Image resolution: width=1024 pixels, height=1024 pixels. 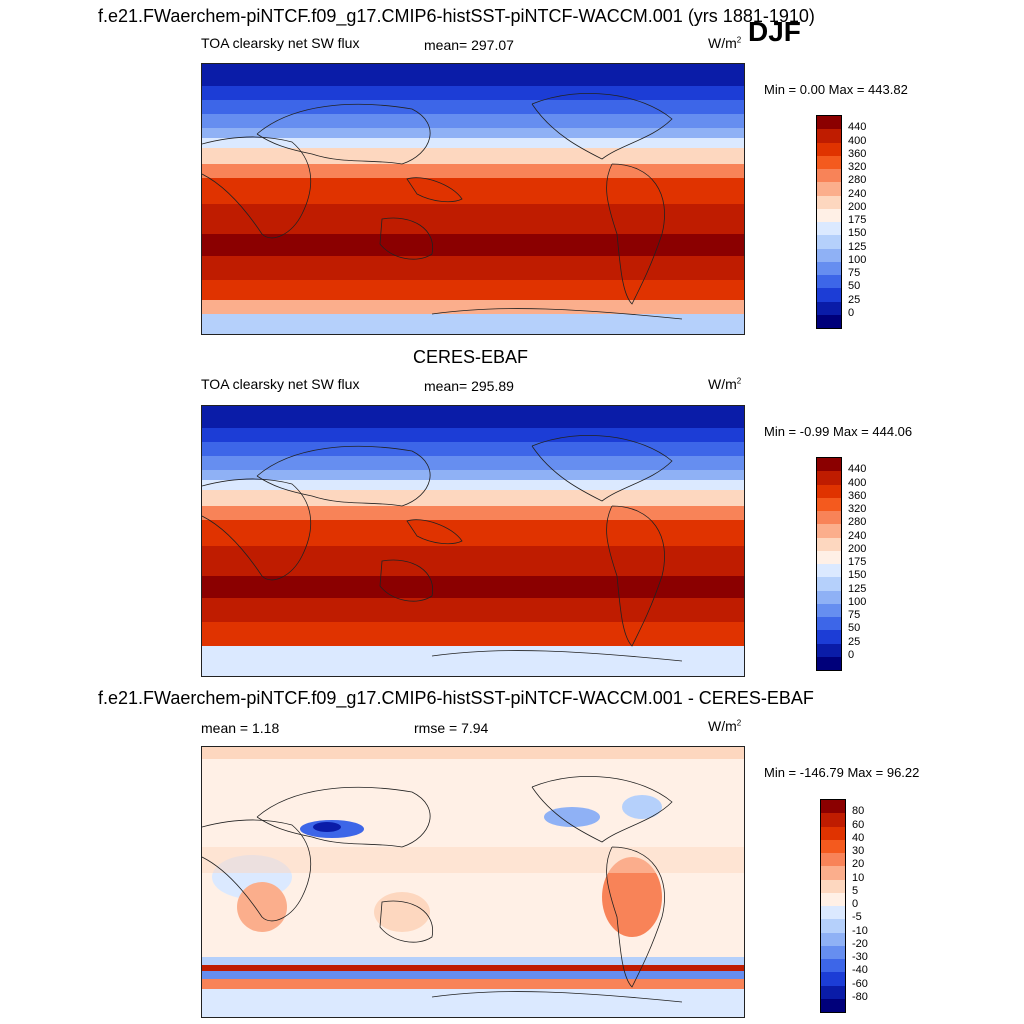 What do you see at coordinates (854, 273) in the screenshot?
I see `colorbar-label: 75` at bounding box center [854, 273].